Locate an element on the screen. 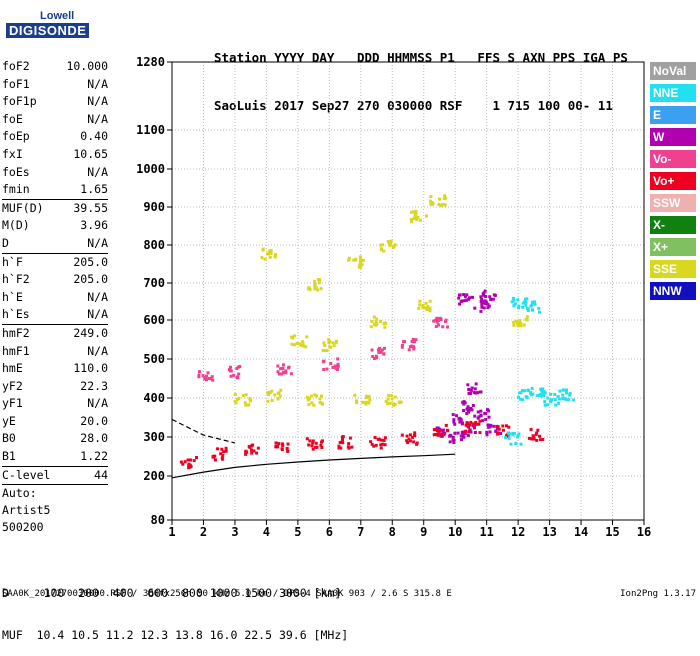 Image resolution: width=700 pixels, height=656 pixels. param-label: yE is located at coordinates (9, 420).